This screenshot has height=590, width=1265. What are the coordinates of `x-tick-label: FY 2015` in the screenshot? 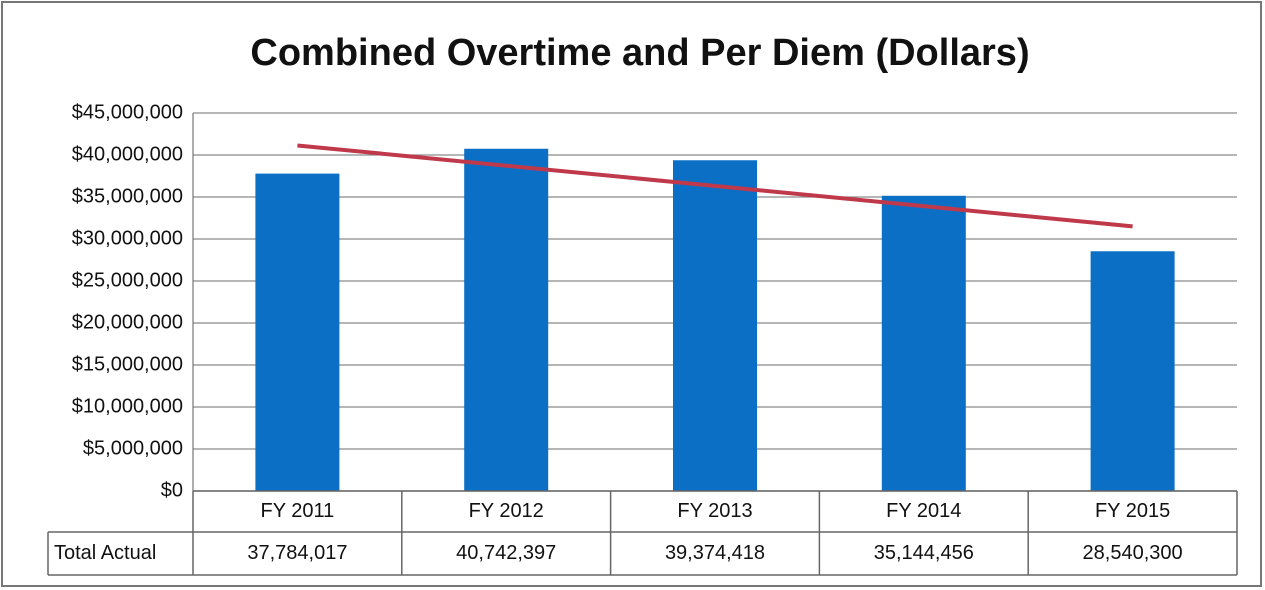 It's located at (1132, 511).